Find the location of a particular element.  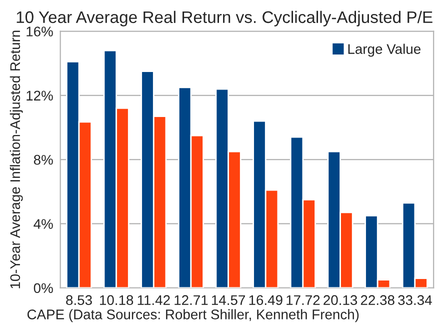

x-tick-label: 14.57 is located at coordinates (228, 300).